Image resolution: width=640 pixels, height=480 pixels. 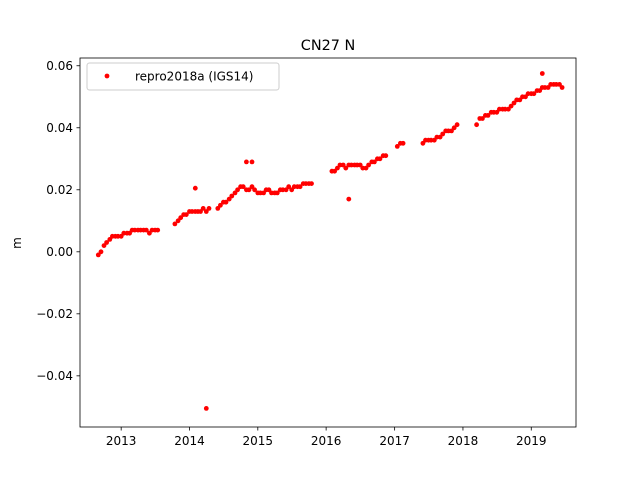 I want to click on y-tick-label: −0.04, so click(x=54, y=376).